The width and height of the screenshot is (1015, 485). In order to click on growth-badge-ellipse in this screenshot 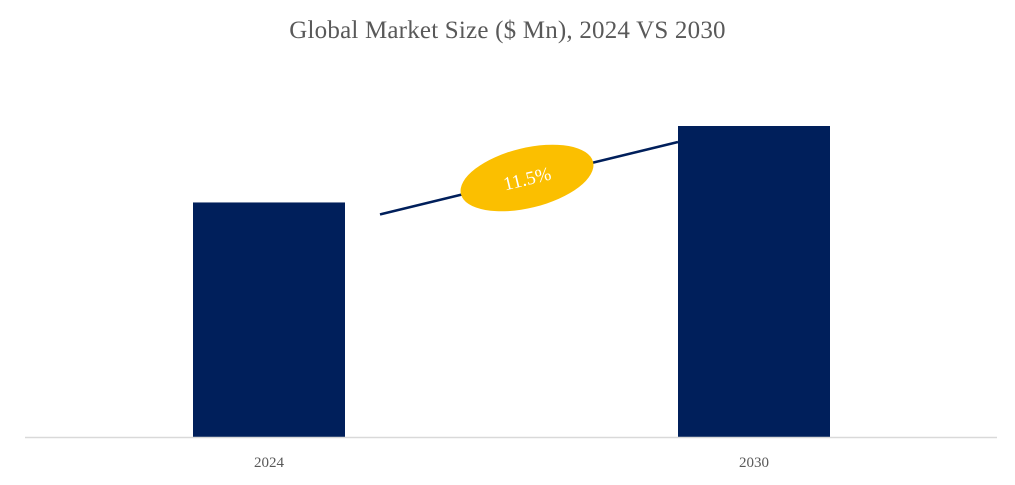, I will do `click(527, 178)`.